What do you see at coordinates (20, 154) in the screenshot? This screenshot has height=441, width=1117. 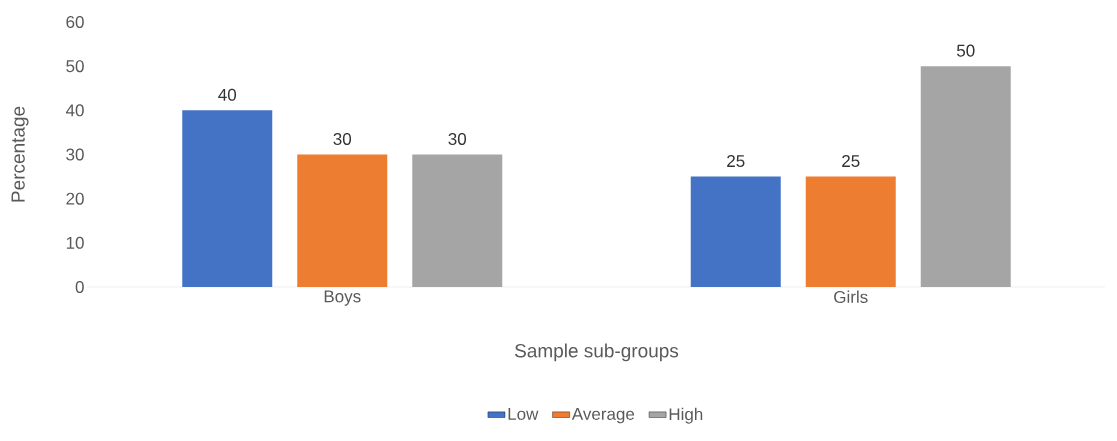 I see `y-axis-title: Percentage` at bounding box center [20, 154].